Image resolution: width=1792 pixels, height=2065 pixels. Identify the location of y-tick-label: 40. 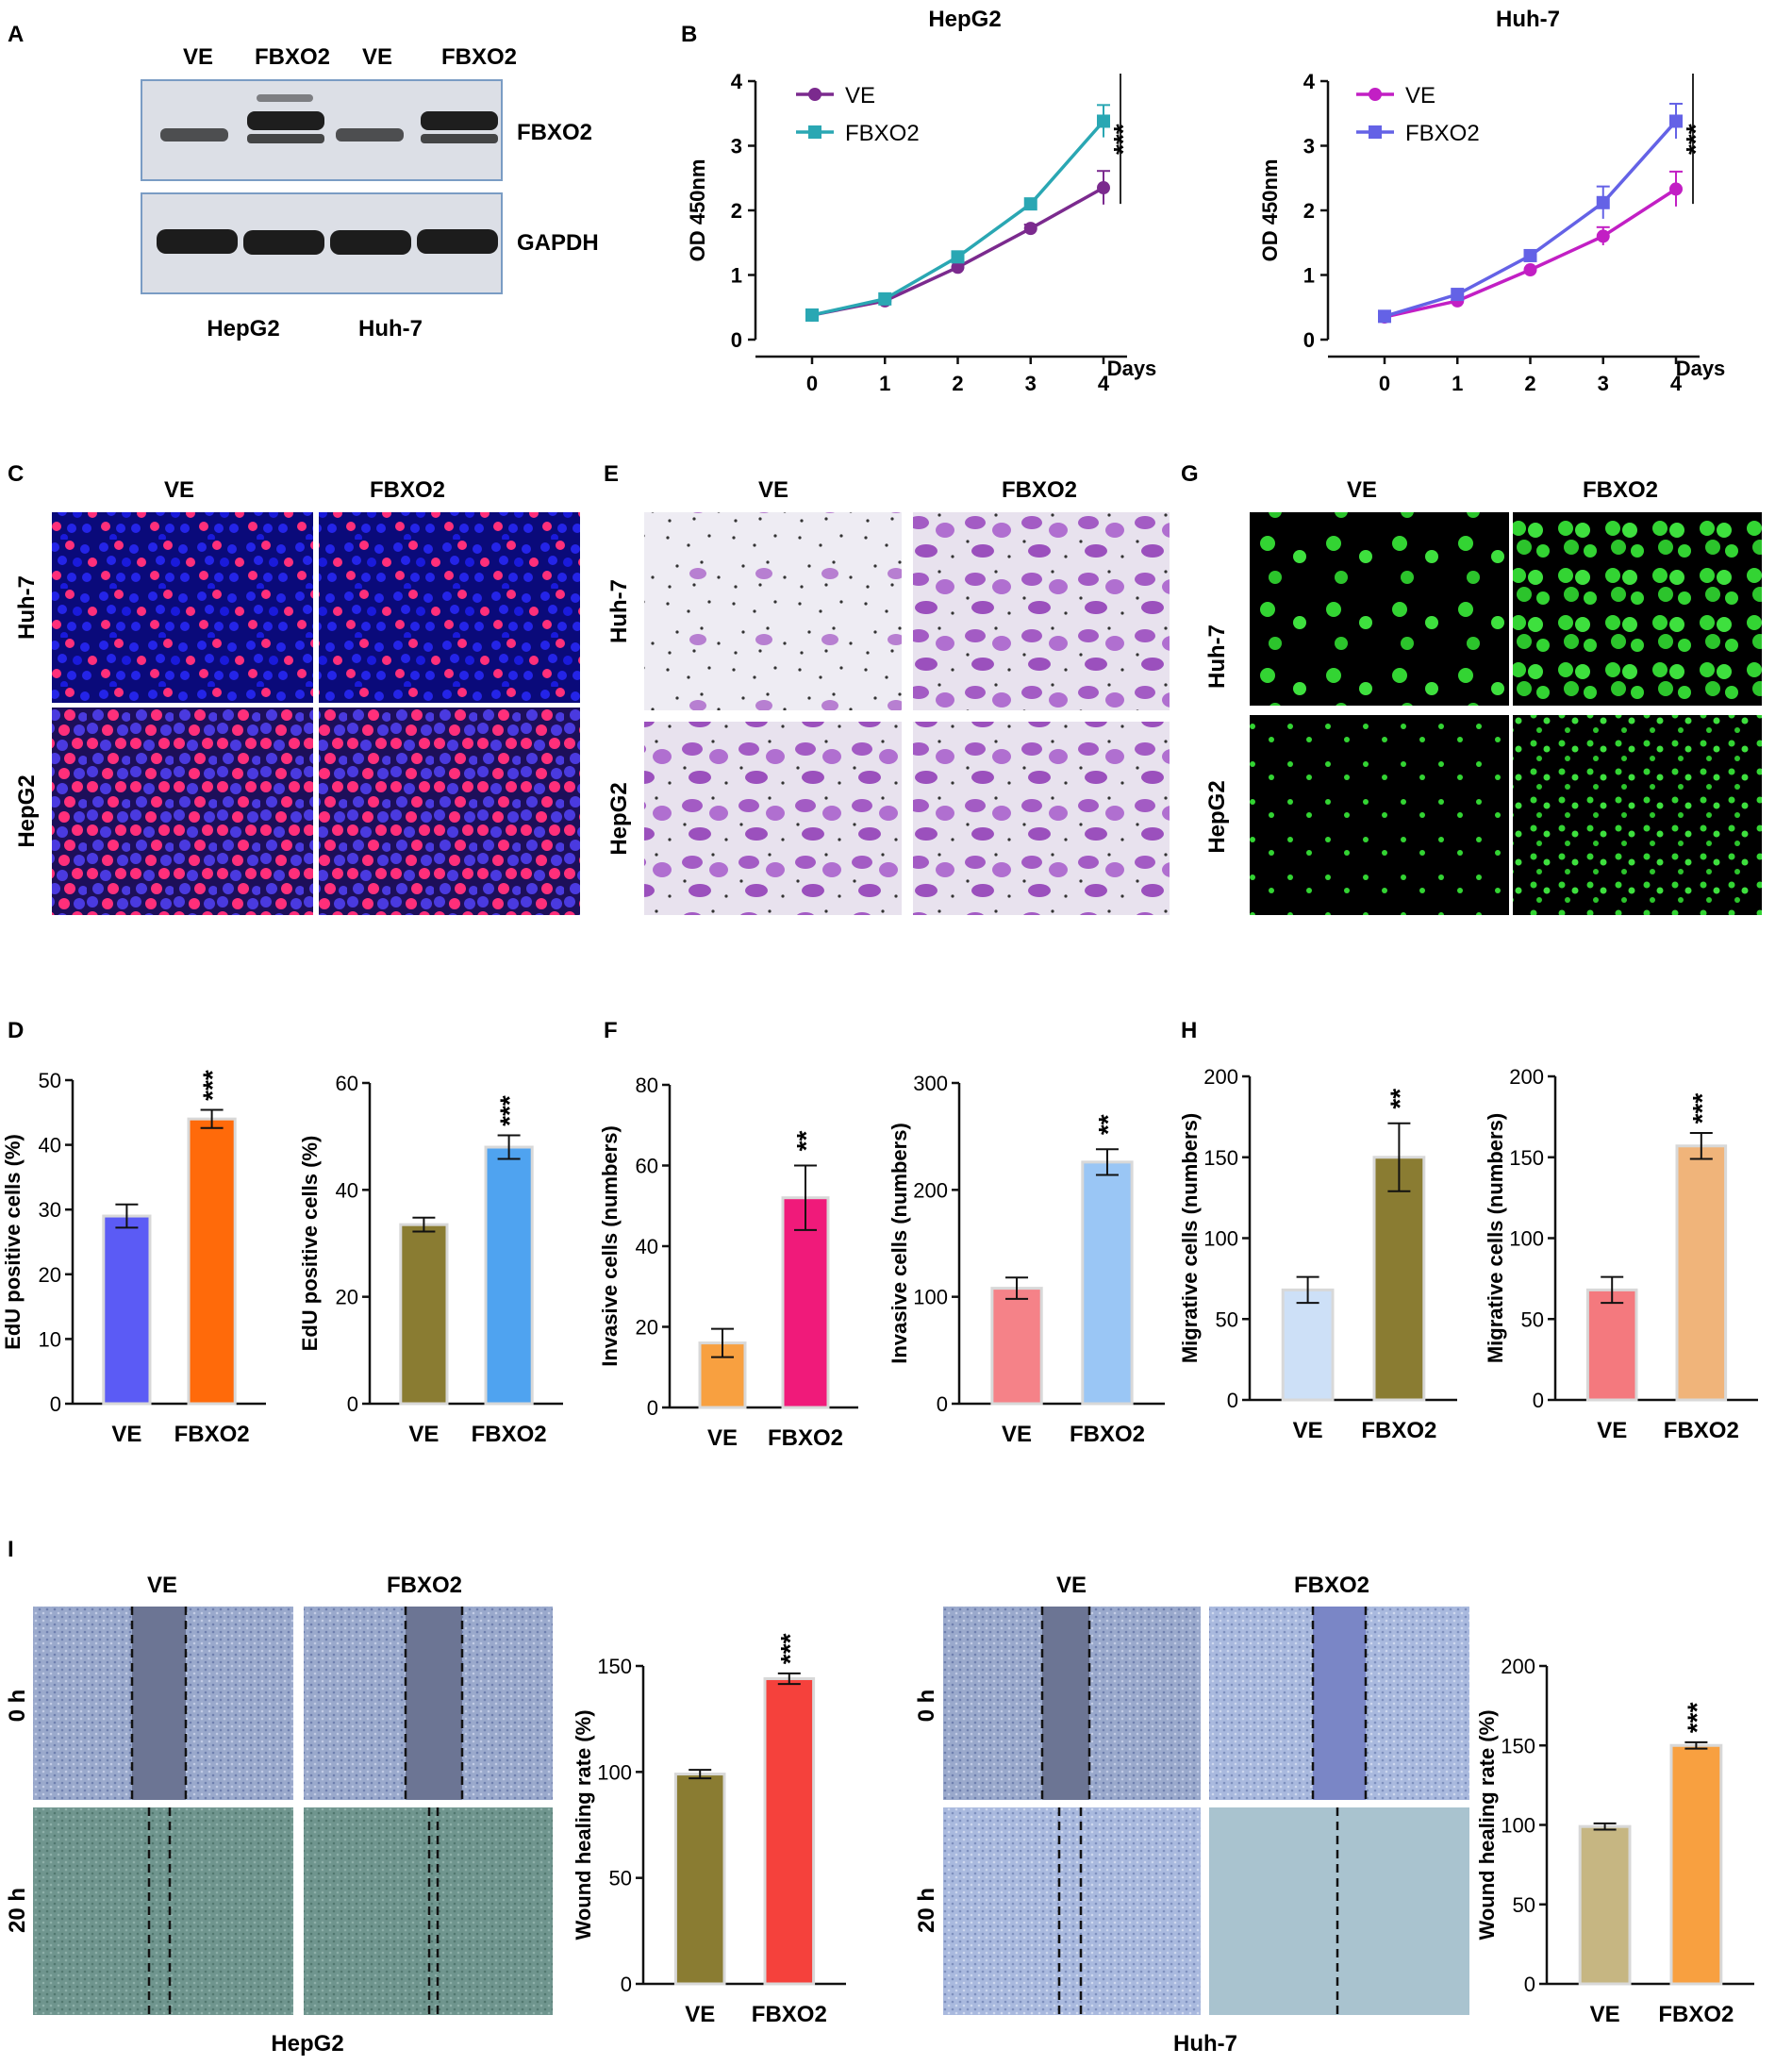
(647, 1246).